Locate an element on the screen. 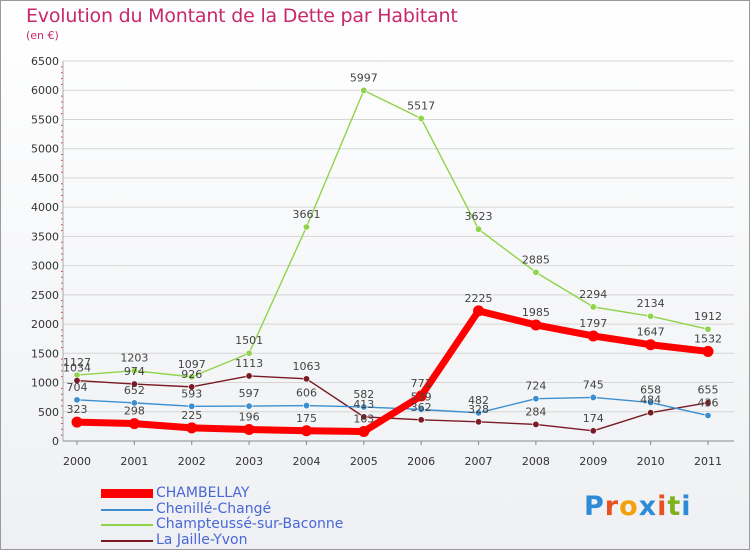  y-tick-label: 5500 is located at coordinates (45, 119).